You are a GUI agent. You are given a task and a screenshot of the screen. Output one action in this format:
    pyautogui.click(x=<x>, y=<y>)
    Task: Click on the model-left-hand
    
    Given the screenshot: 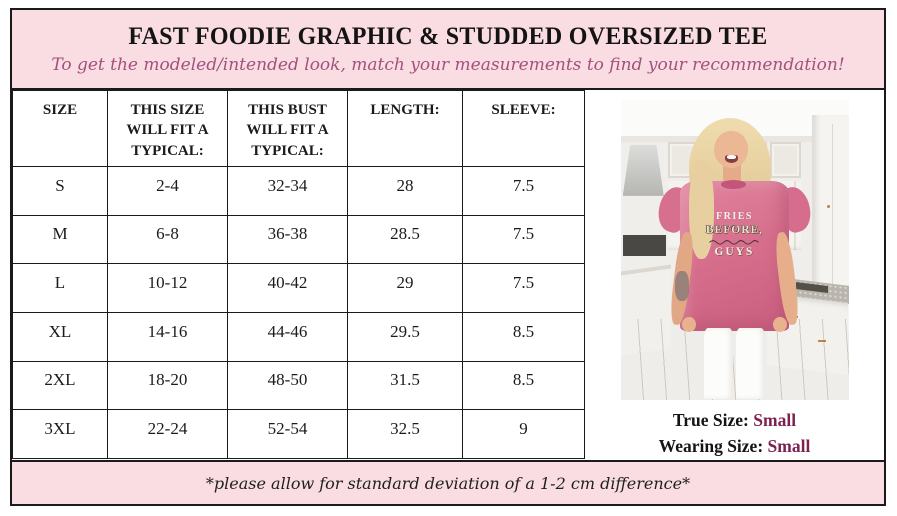 What is the action you would take?
    pyautogui.click(x=689, y=325)
    